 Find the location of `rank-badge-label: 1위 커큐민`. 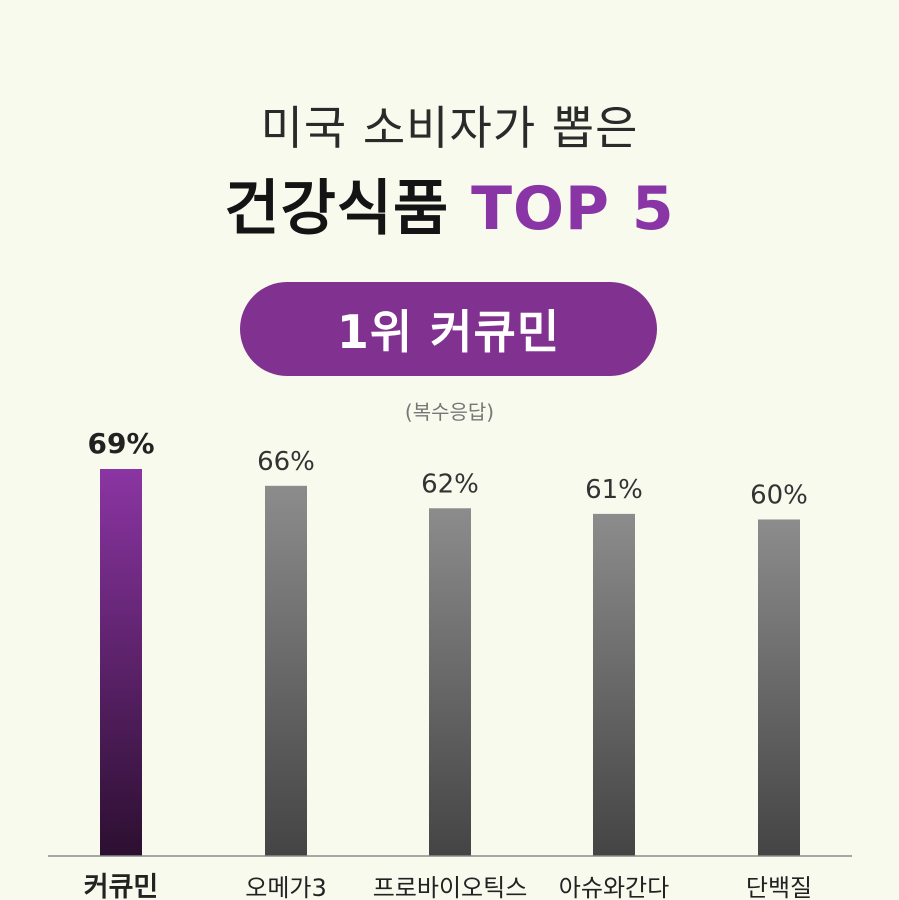

rank-badge-label: 1위 커큐민 is located at coordinates (448, 332).